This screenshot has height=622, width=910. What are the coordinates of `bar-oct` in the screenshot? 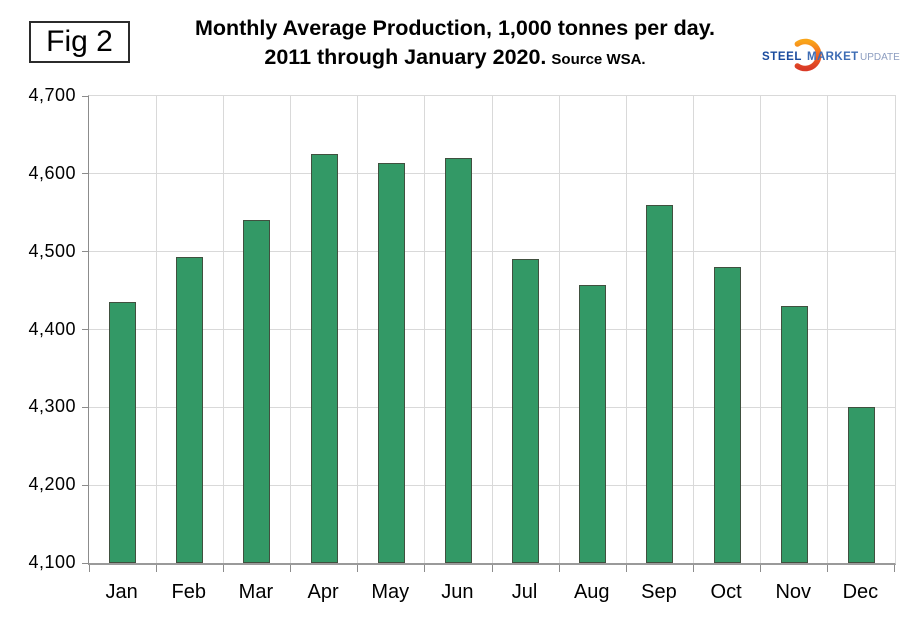 It's located at (727, 415).